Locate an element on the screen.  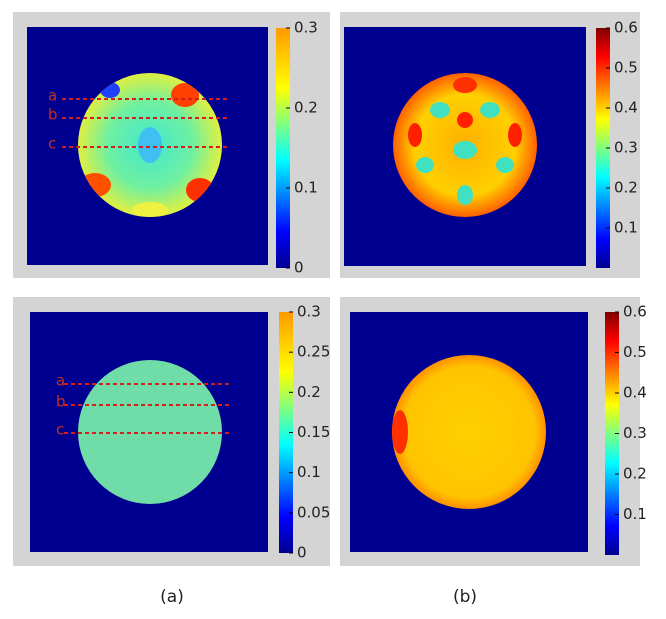
caption: (b) is located at coordinates (465, 597).